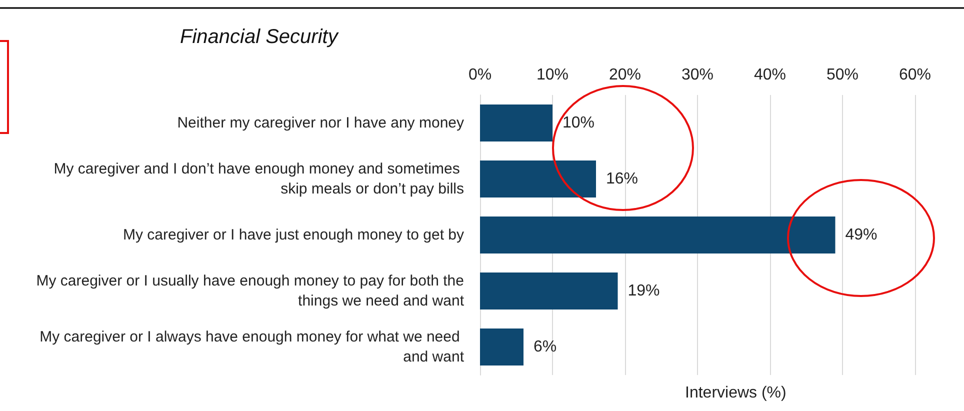  What do you see at coordinates (861, 235) in the screenshot?
I see `data-label: 49%` at bounding box center [861, 235].